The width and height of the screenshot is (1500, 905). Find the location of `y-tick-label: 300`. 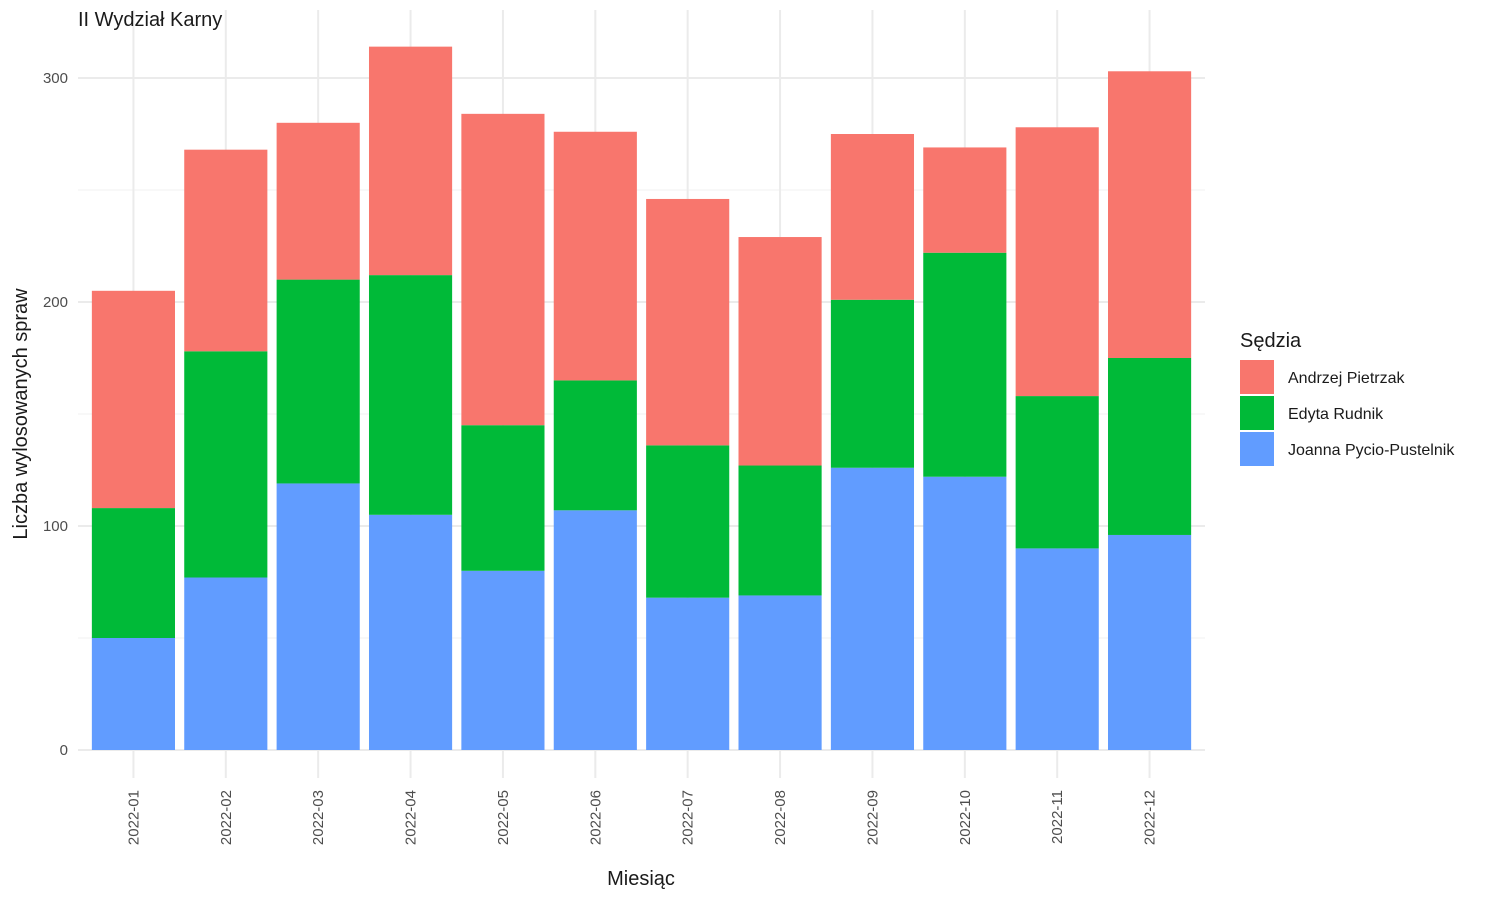

y-tick-label: 300 is located at coordinates (55, 78).